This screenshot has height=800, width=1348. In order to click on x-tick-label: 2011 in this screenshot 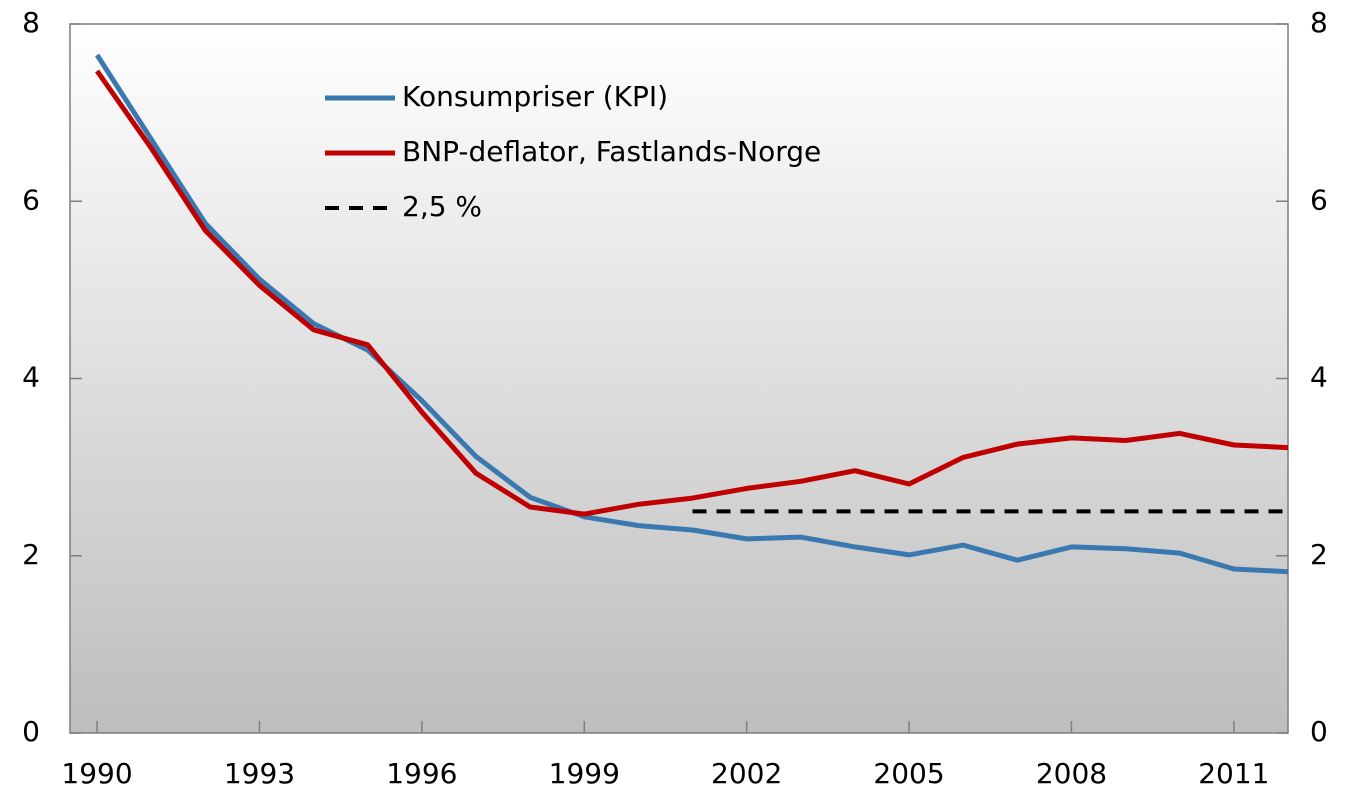, I will do `click(1233, 773)`.